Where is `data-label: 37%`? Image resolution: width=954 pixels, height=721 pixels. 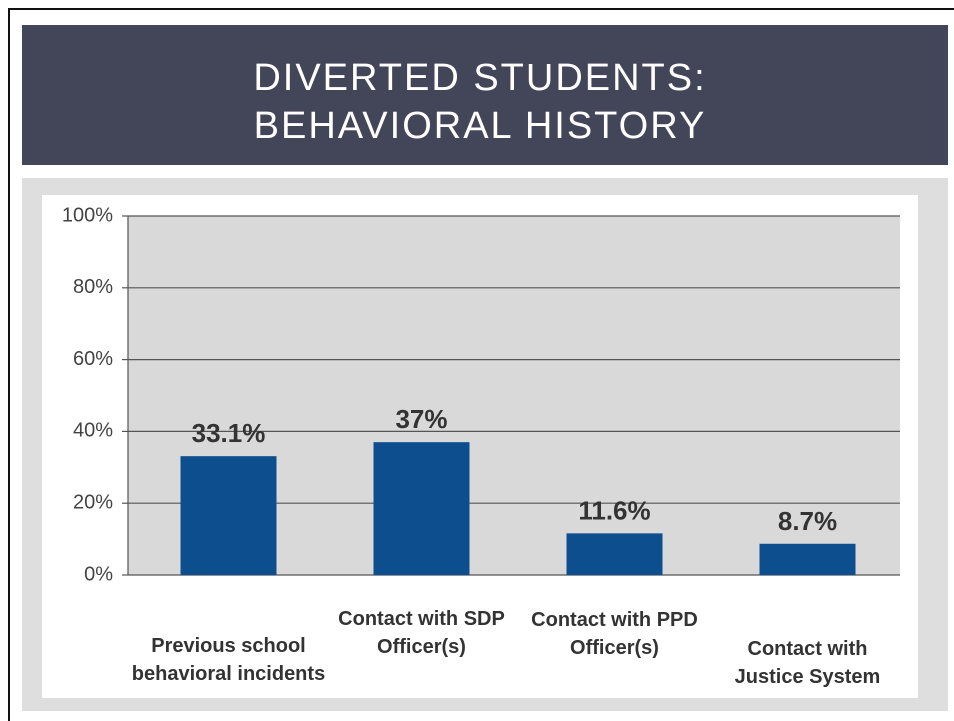
data-label: 37% is located at coordinates (421, 419).